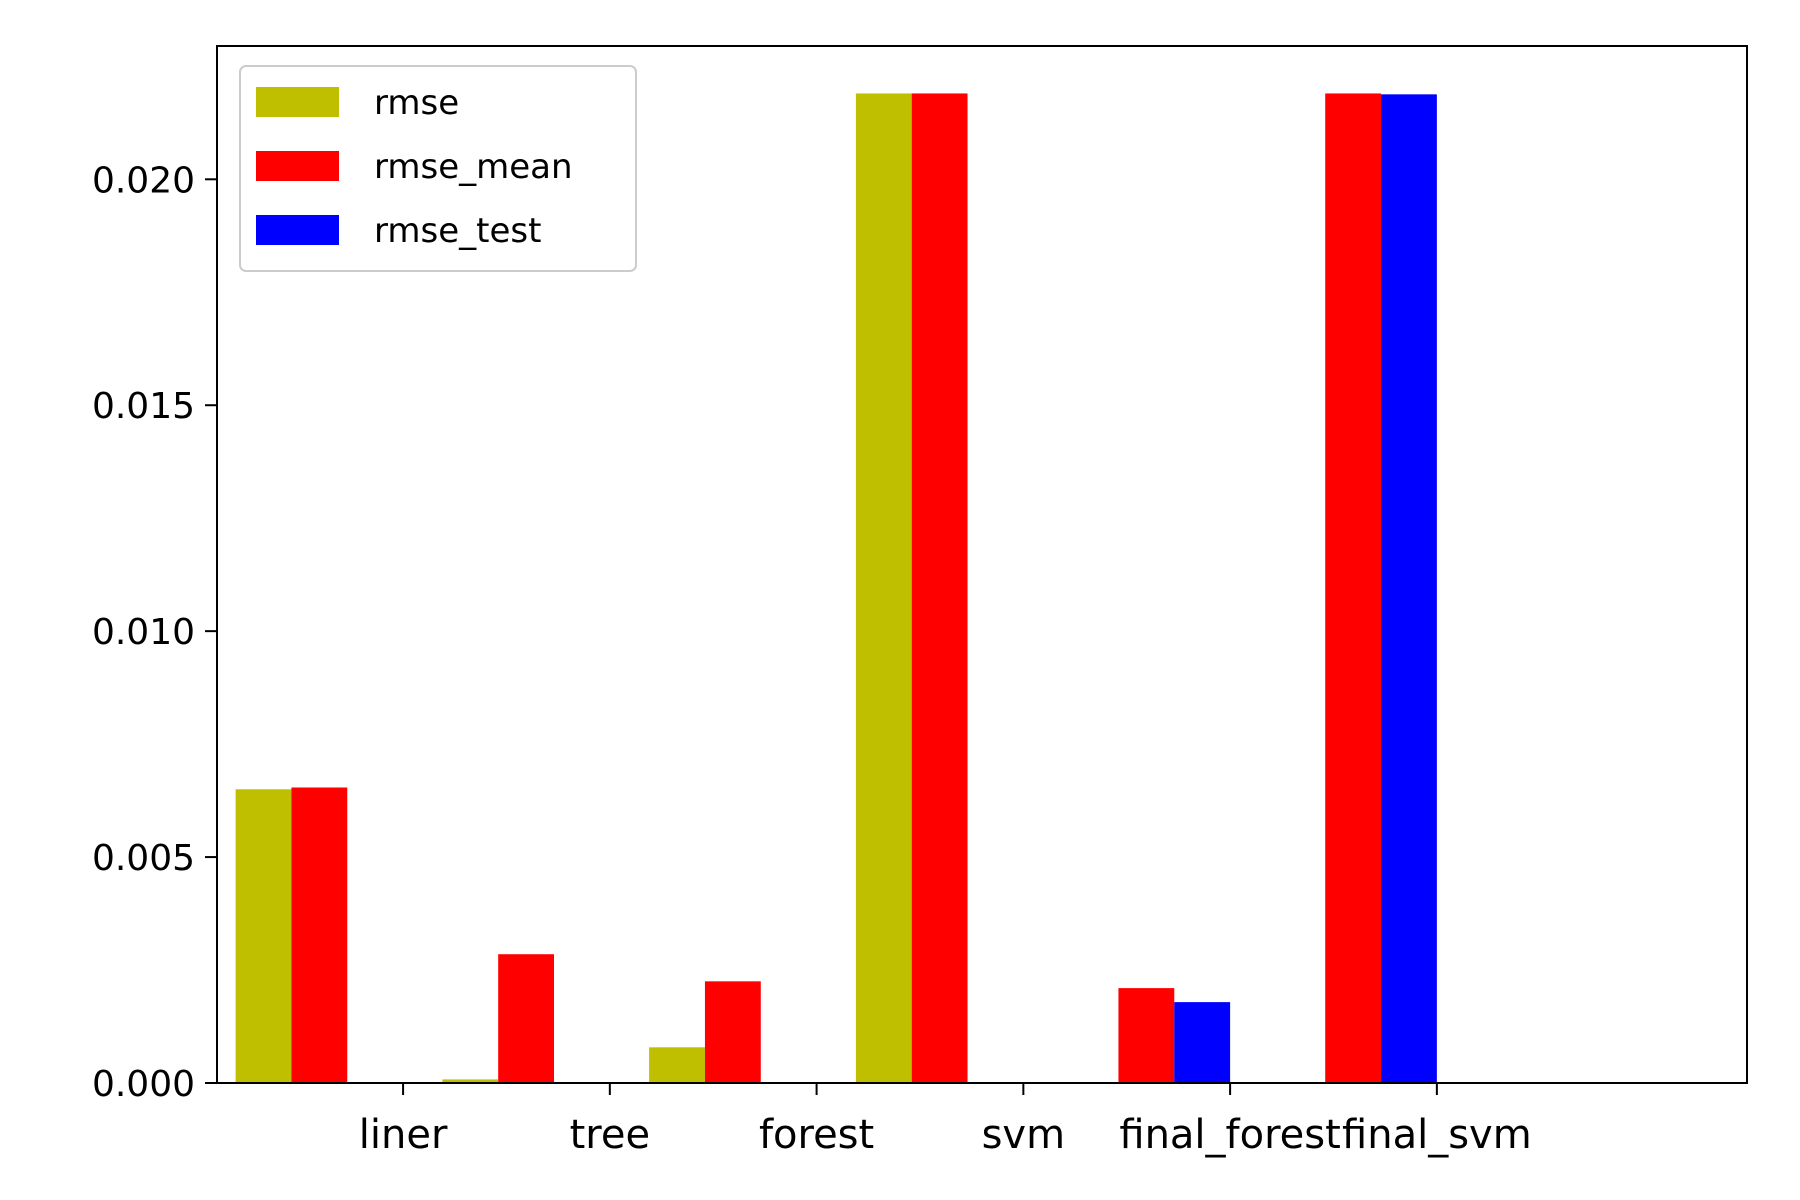  What do you see at coordinates (945, 1120) in the screenshot?
I see `x-axis: liner tree forest svm final_forest final_svm` at bounding box center [945, 1120].